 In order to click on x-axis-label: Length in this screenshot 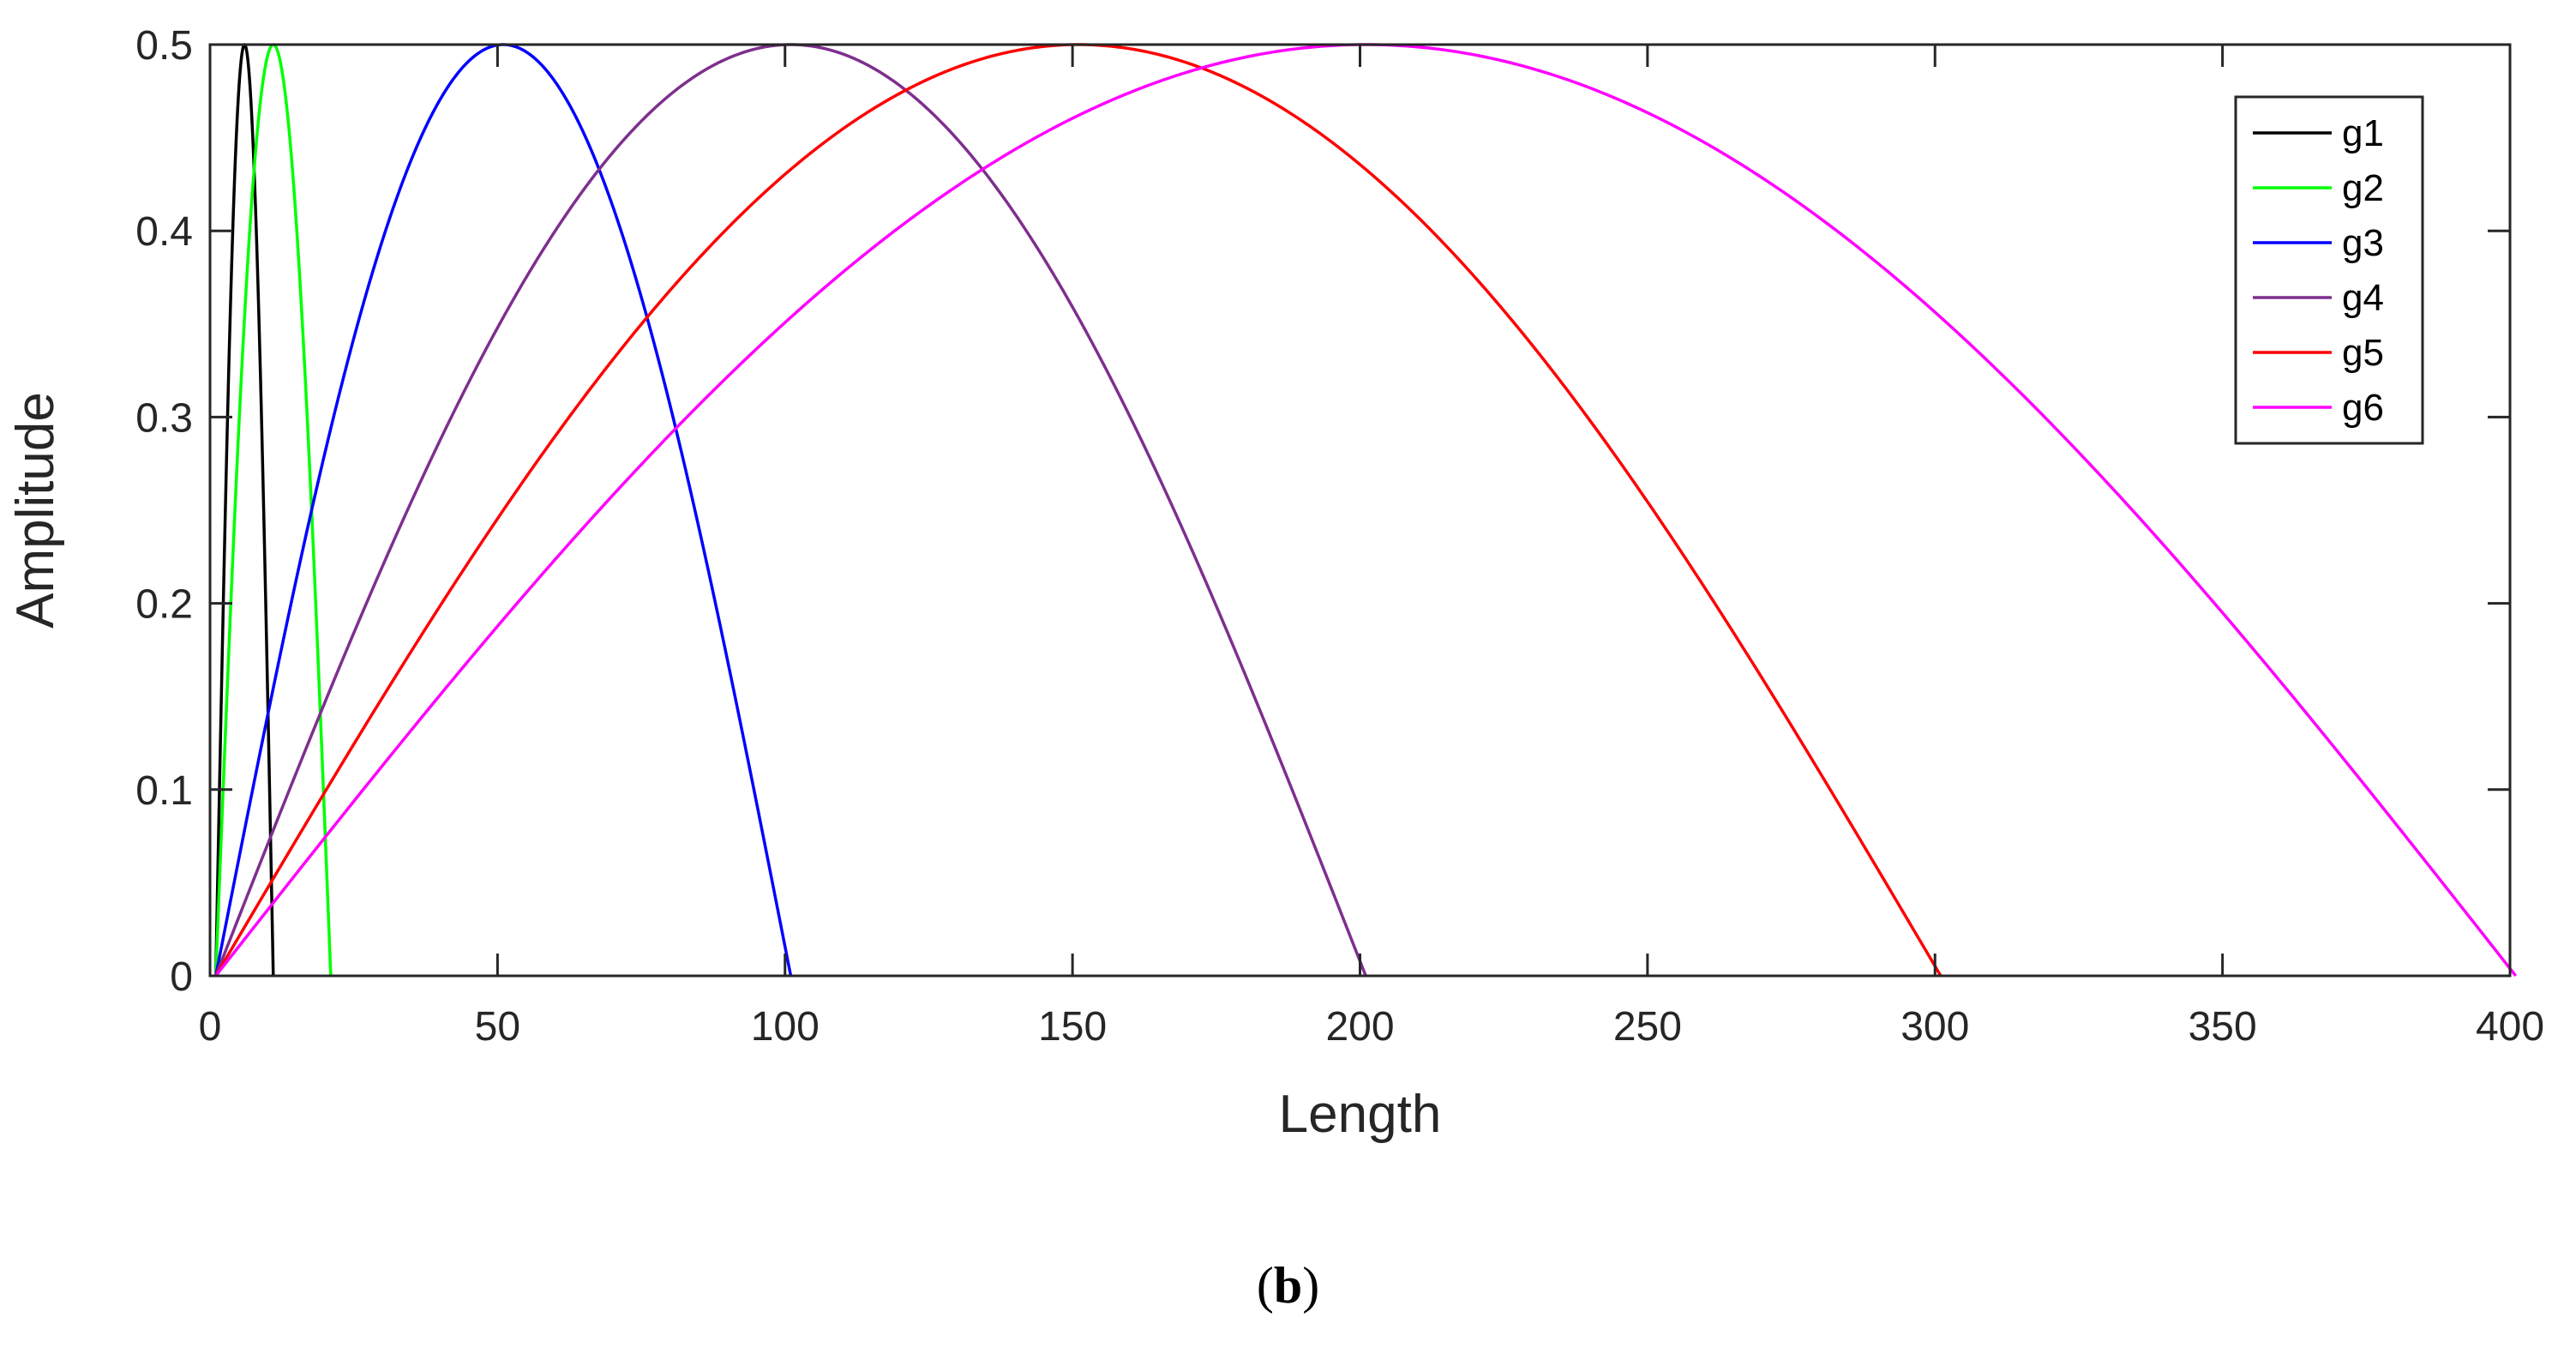, I will do `click(1360, 1114)`.